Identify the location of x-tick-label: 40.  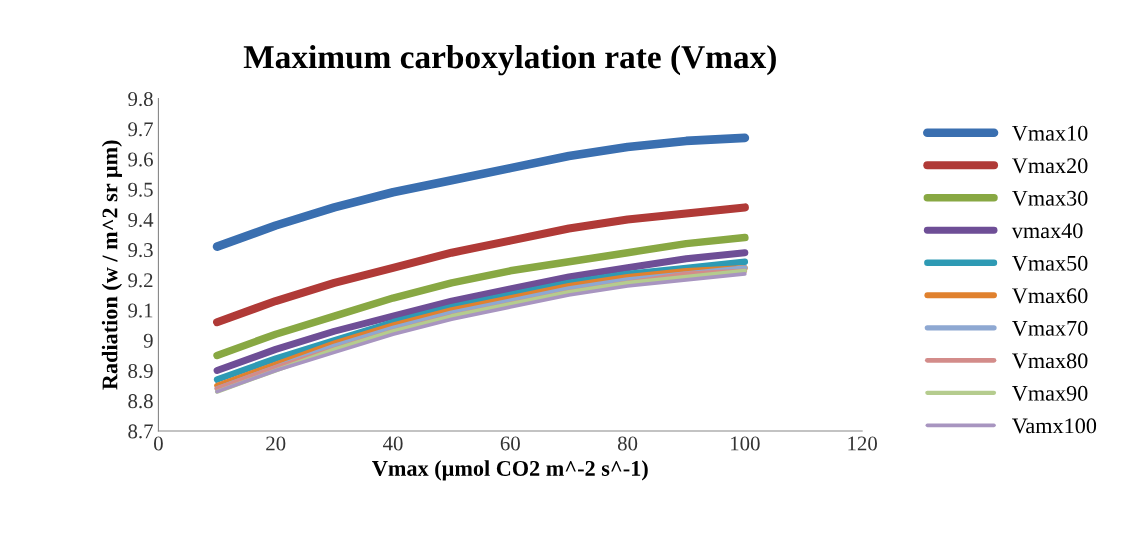
(392, 443).